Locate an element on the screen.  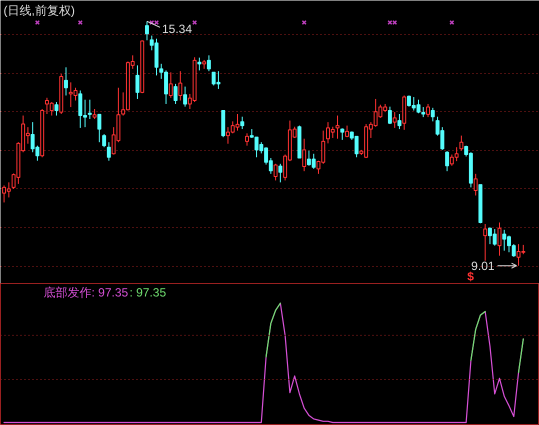
chart-title: (日线,前复权) is located at coordinates (39, 11).